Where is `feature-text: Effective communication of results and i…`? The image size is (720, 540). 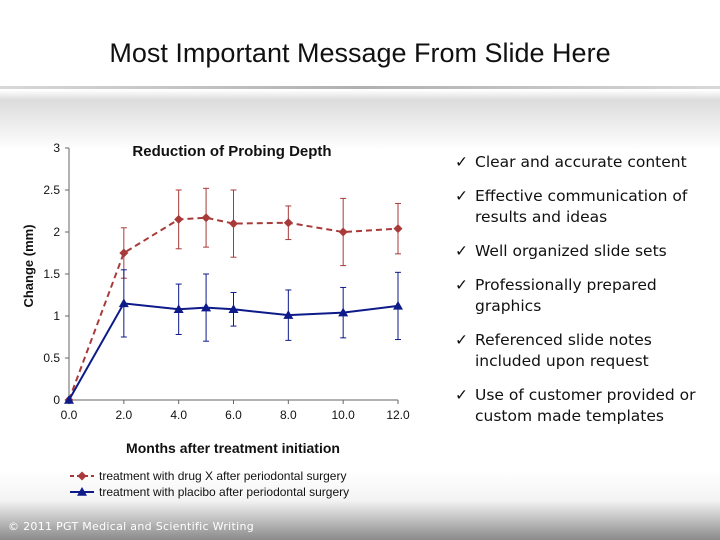
feature-text: Effective communication of results and i… is located at coordinates (581, 206).